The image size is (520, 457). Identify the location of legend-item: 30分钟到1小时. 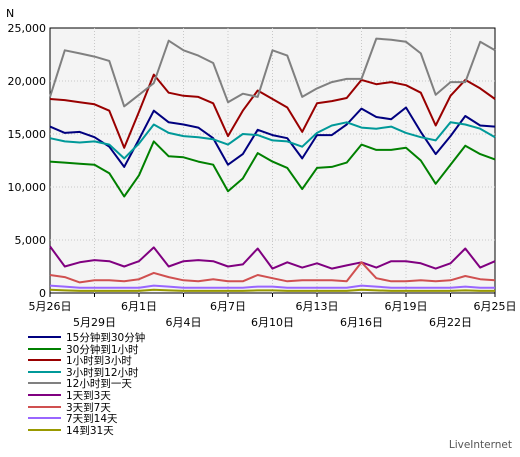
(86, 350).